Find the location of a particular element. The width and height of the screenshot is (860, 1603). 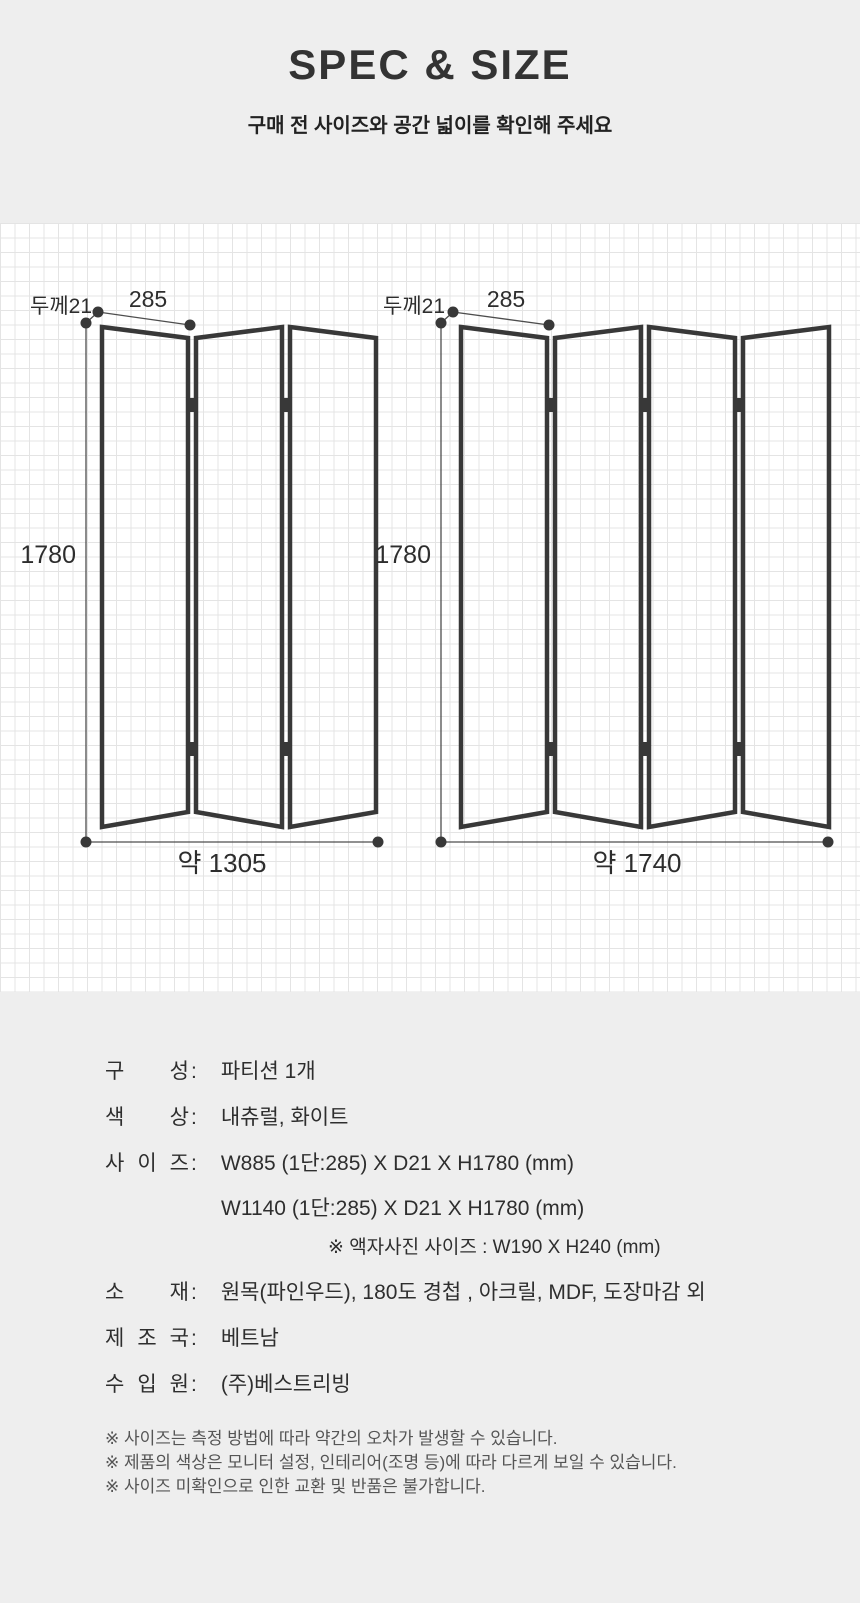

spec-value: 베트남 is located at coordinates (249, 1338).